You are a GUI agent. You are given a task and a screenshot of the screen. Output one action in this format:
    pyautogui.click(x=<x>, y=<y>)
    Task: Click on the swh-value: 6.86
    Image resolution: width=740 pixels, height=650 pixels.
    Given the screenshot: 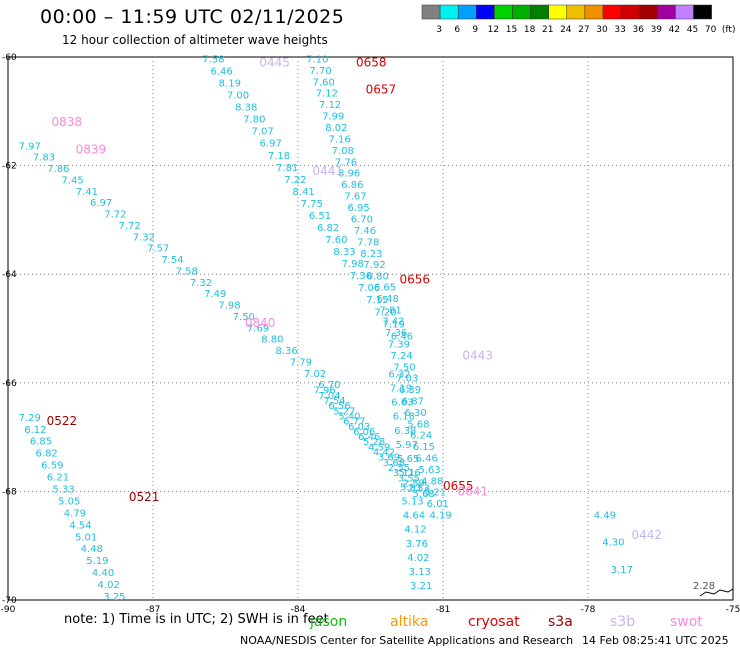 What is the action you would take?
    pyautogui.click(x=352, y=185)
    